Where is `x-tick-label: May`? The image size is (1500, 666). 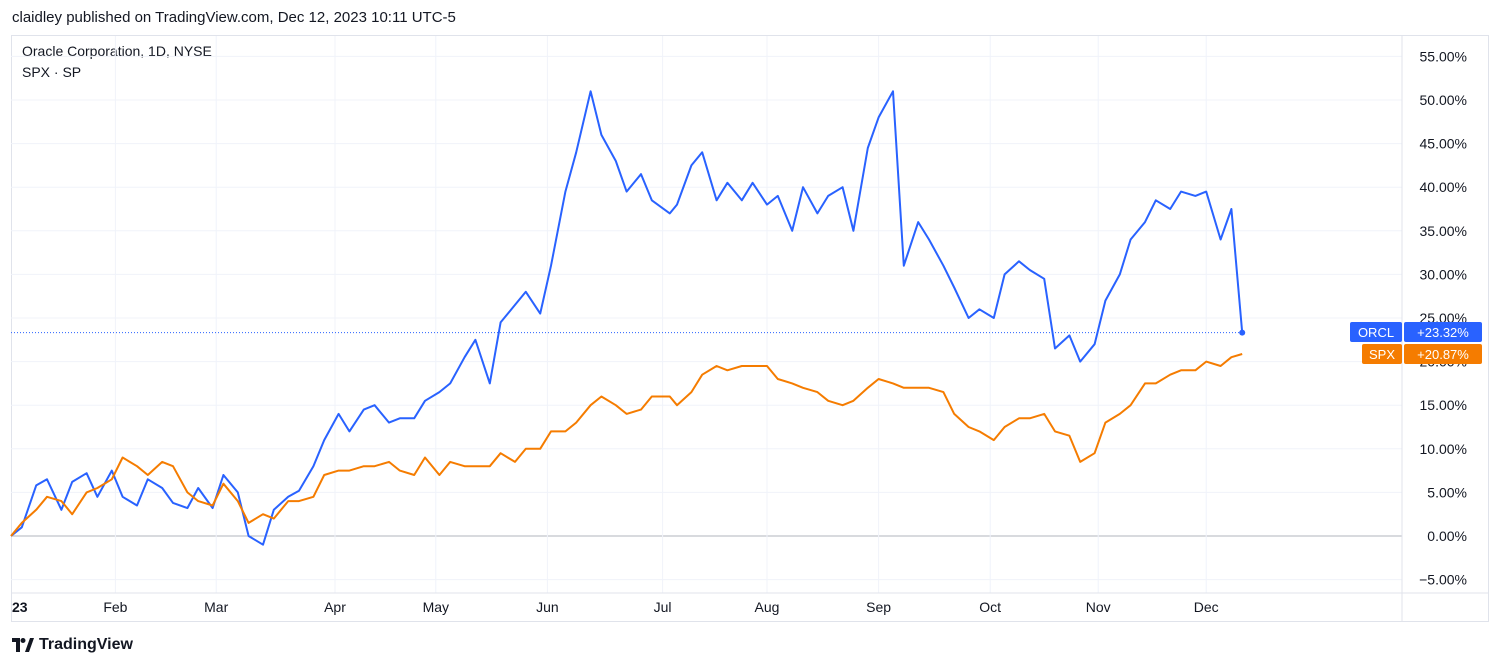
x-tick-label: May is located at coordinates (436, 607).